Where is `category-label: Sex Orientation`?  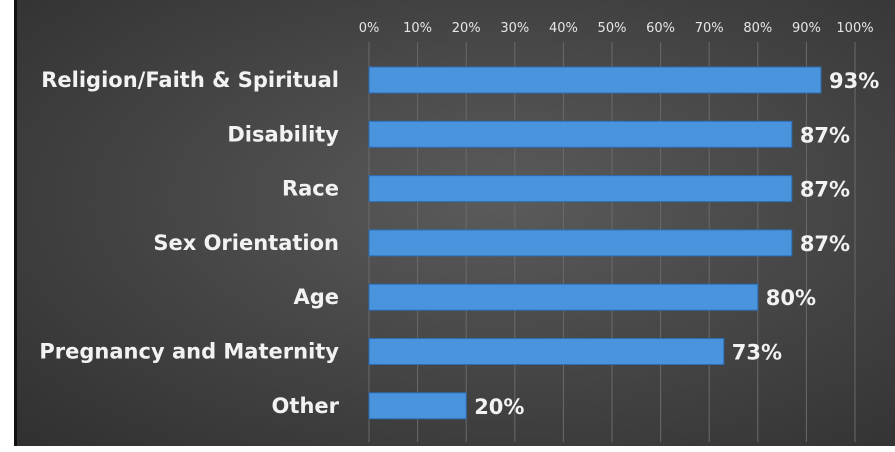 category-label: Sex Orientation is located at coordinates (246, 243).